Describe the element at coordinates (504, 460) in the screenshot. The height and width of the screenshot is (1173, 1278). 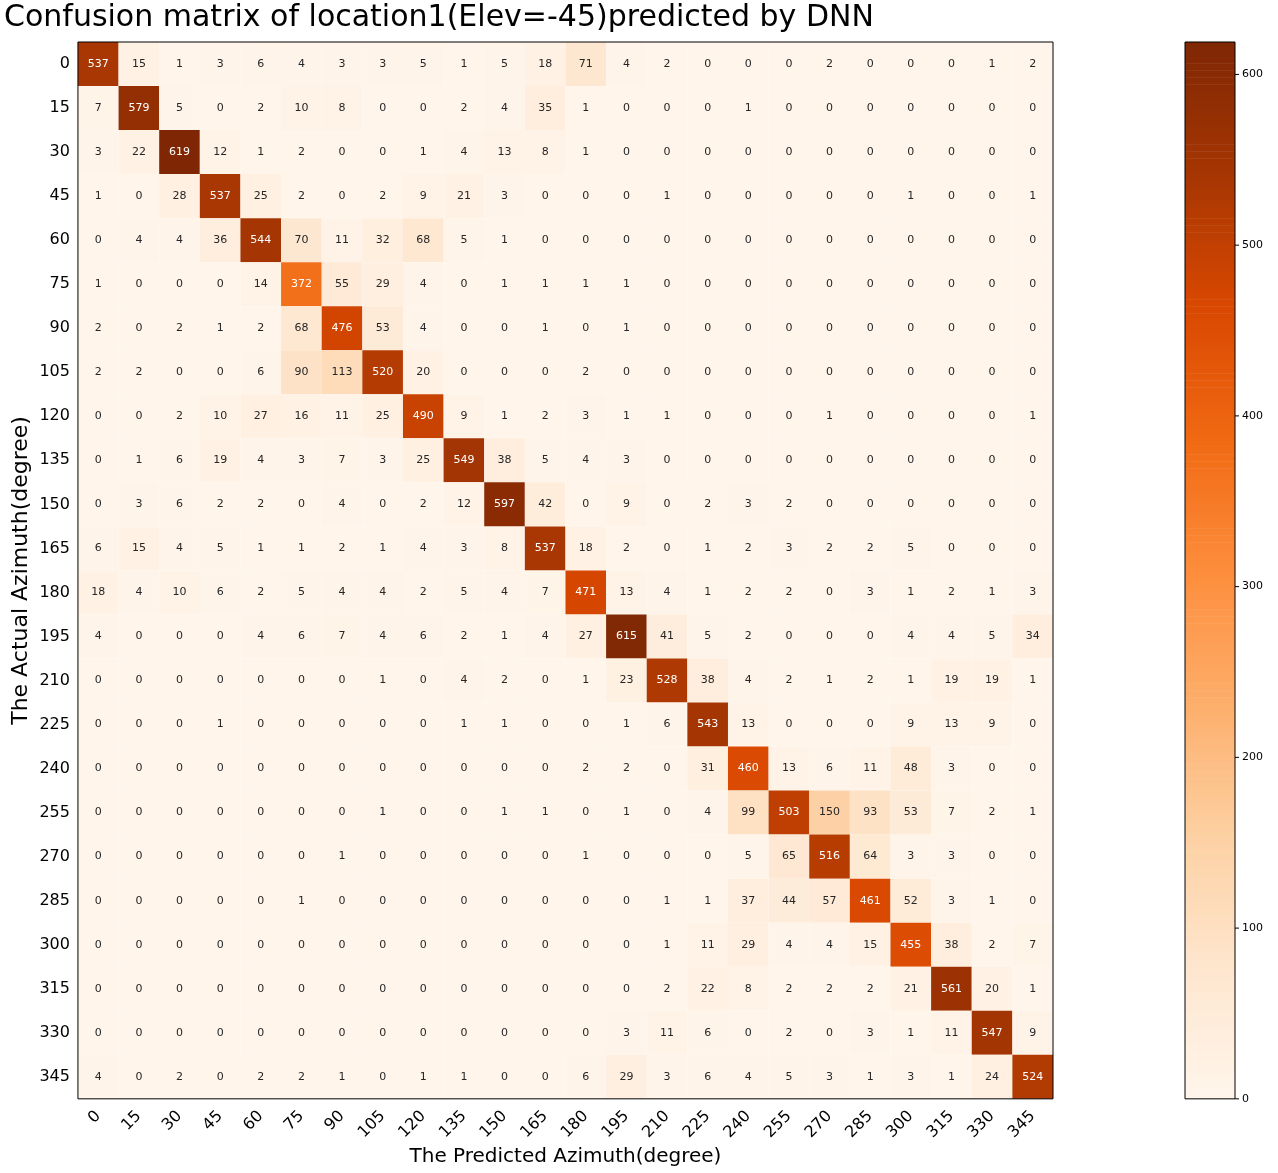
I see `data-label: 38` at that location.